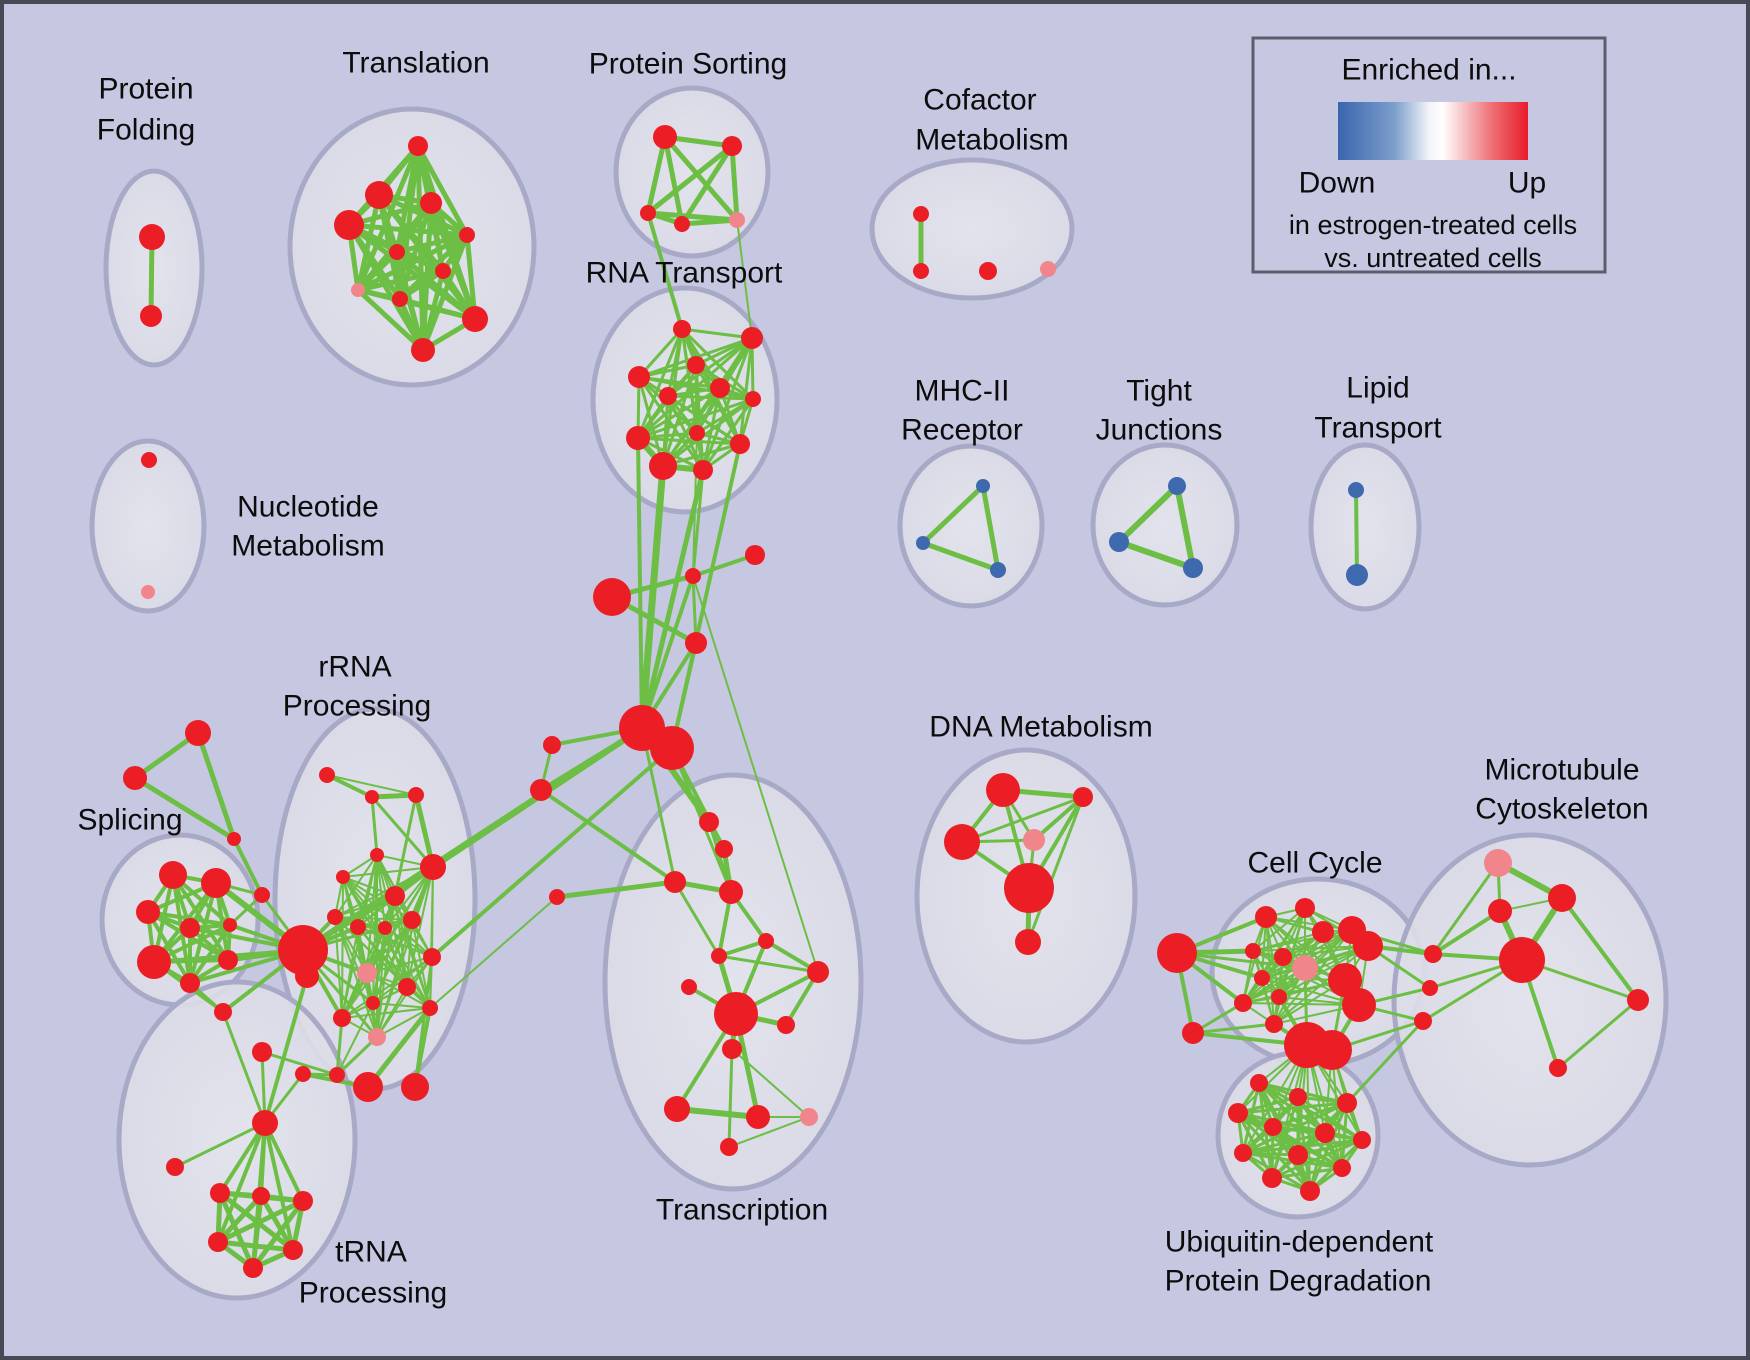 This screenshot has height=1360, width=1750. What do you see at coordinates (1433, 131) in the screenshot?
I see `legend-gradient-bar` at bounding box center [1433, 131].